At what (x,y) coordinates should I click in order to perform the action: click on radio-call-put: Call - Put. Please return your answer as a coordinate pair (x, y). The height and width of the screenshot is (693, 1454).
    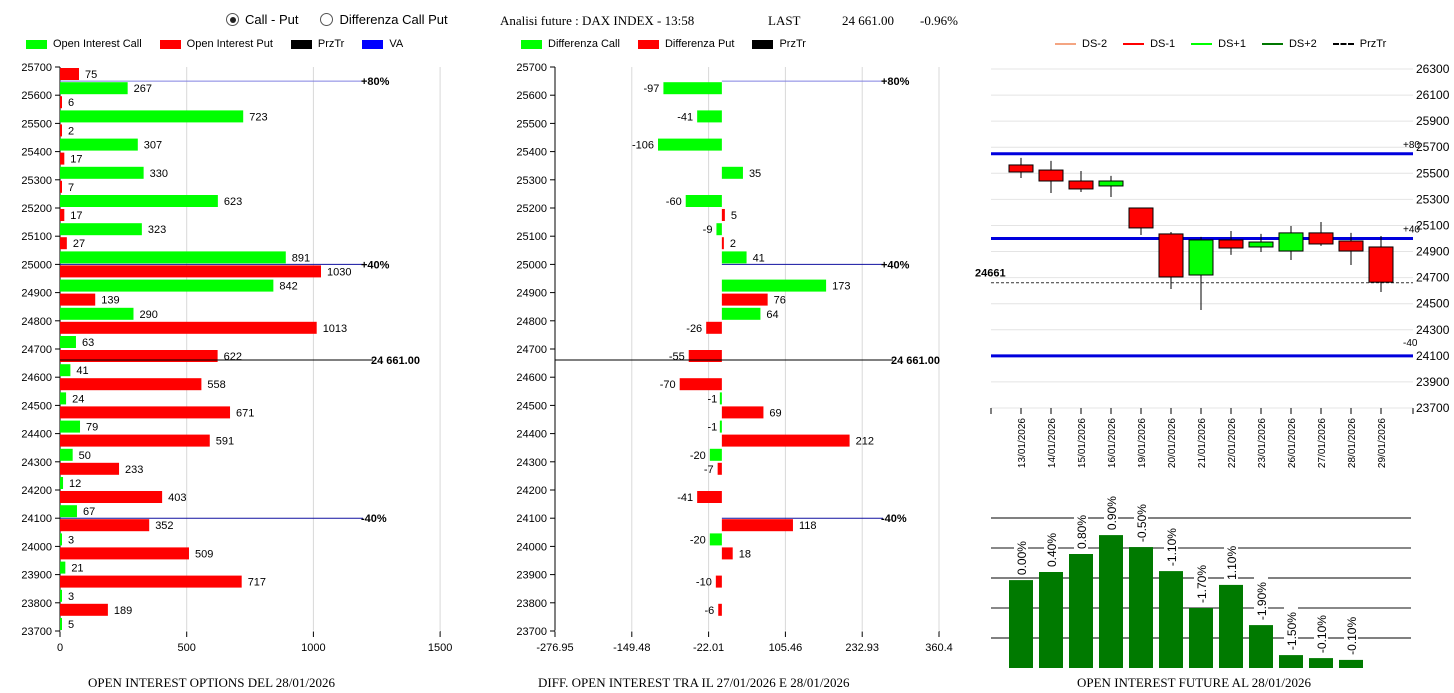
    Looking at the image, I should click on (262, 19).